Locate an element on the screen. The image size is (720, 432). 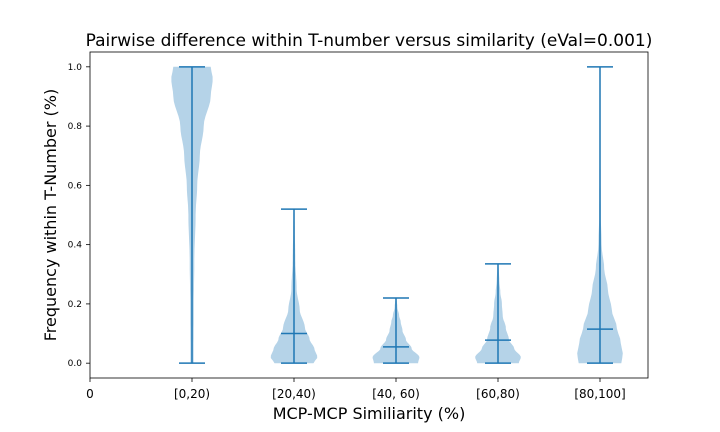
y-tick-label: 0.2 is located at coordinates (75, 305).